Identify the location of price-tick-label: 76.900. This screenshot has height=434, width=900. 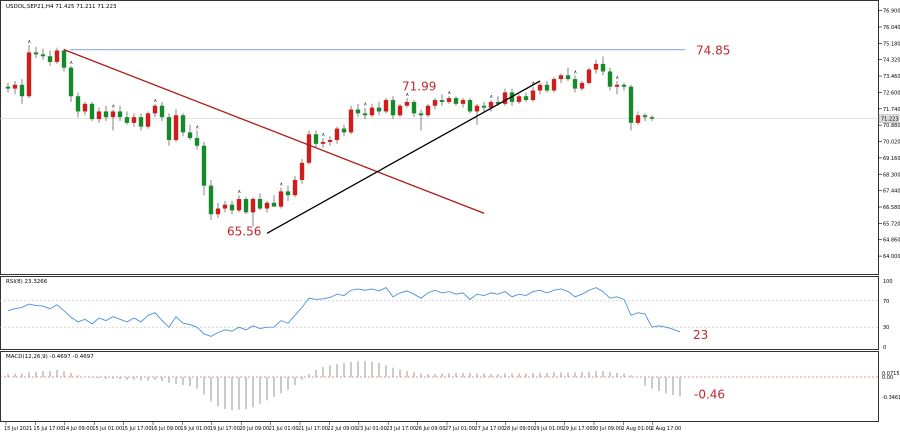
(891, 12).